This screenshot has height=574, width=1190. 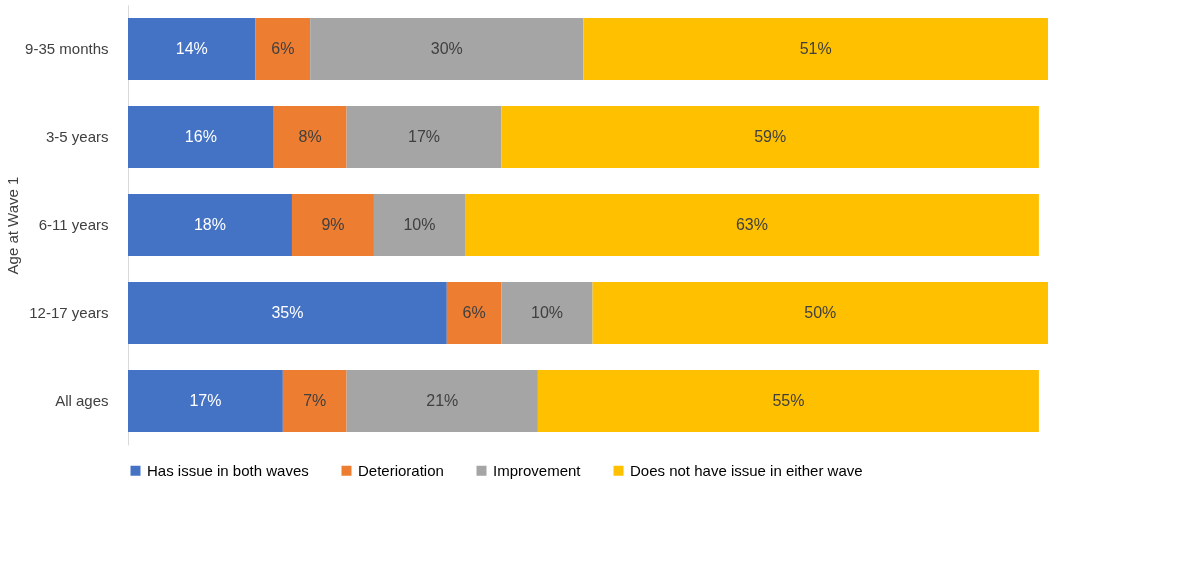 I want to click on data-label: 14%, so click(x=191, y=48).